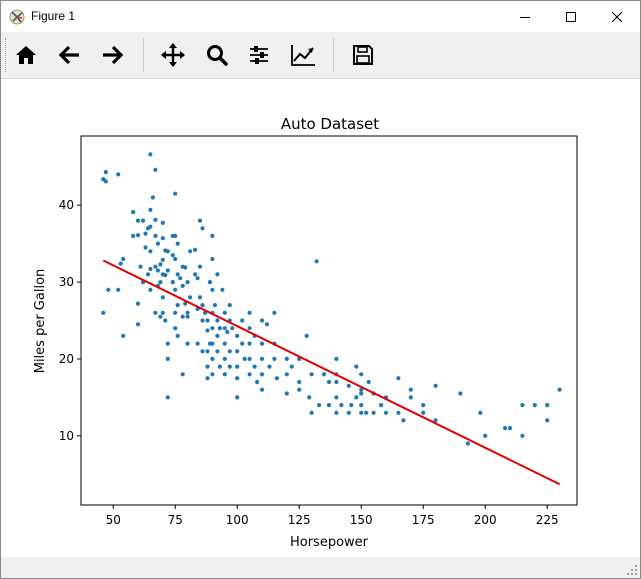 The width and height of the screenshot is (641, 579). I want to click on matplotlib-figure-icon, so click(17, 17).